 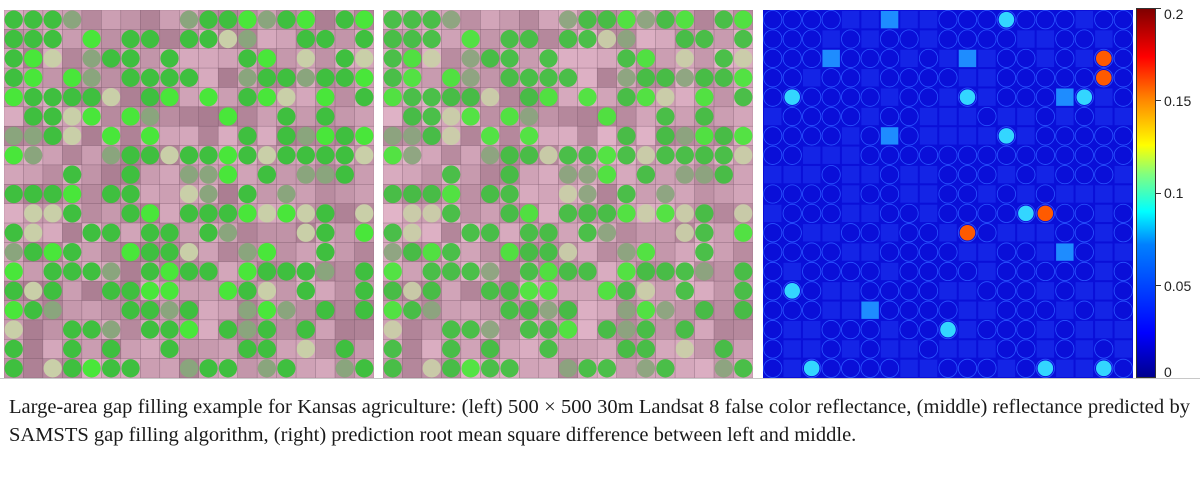 I want to click on colorbar-tick-label: 0.2, so click(x=1174, y=14).